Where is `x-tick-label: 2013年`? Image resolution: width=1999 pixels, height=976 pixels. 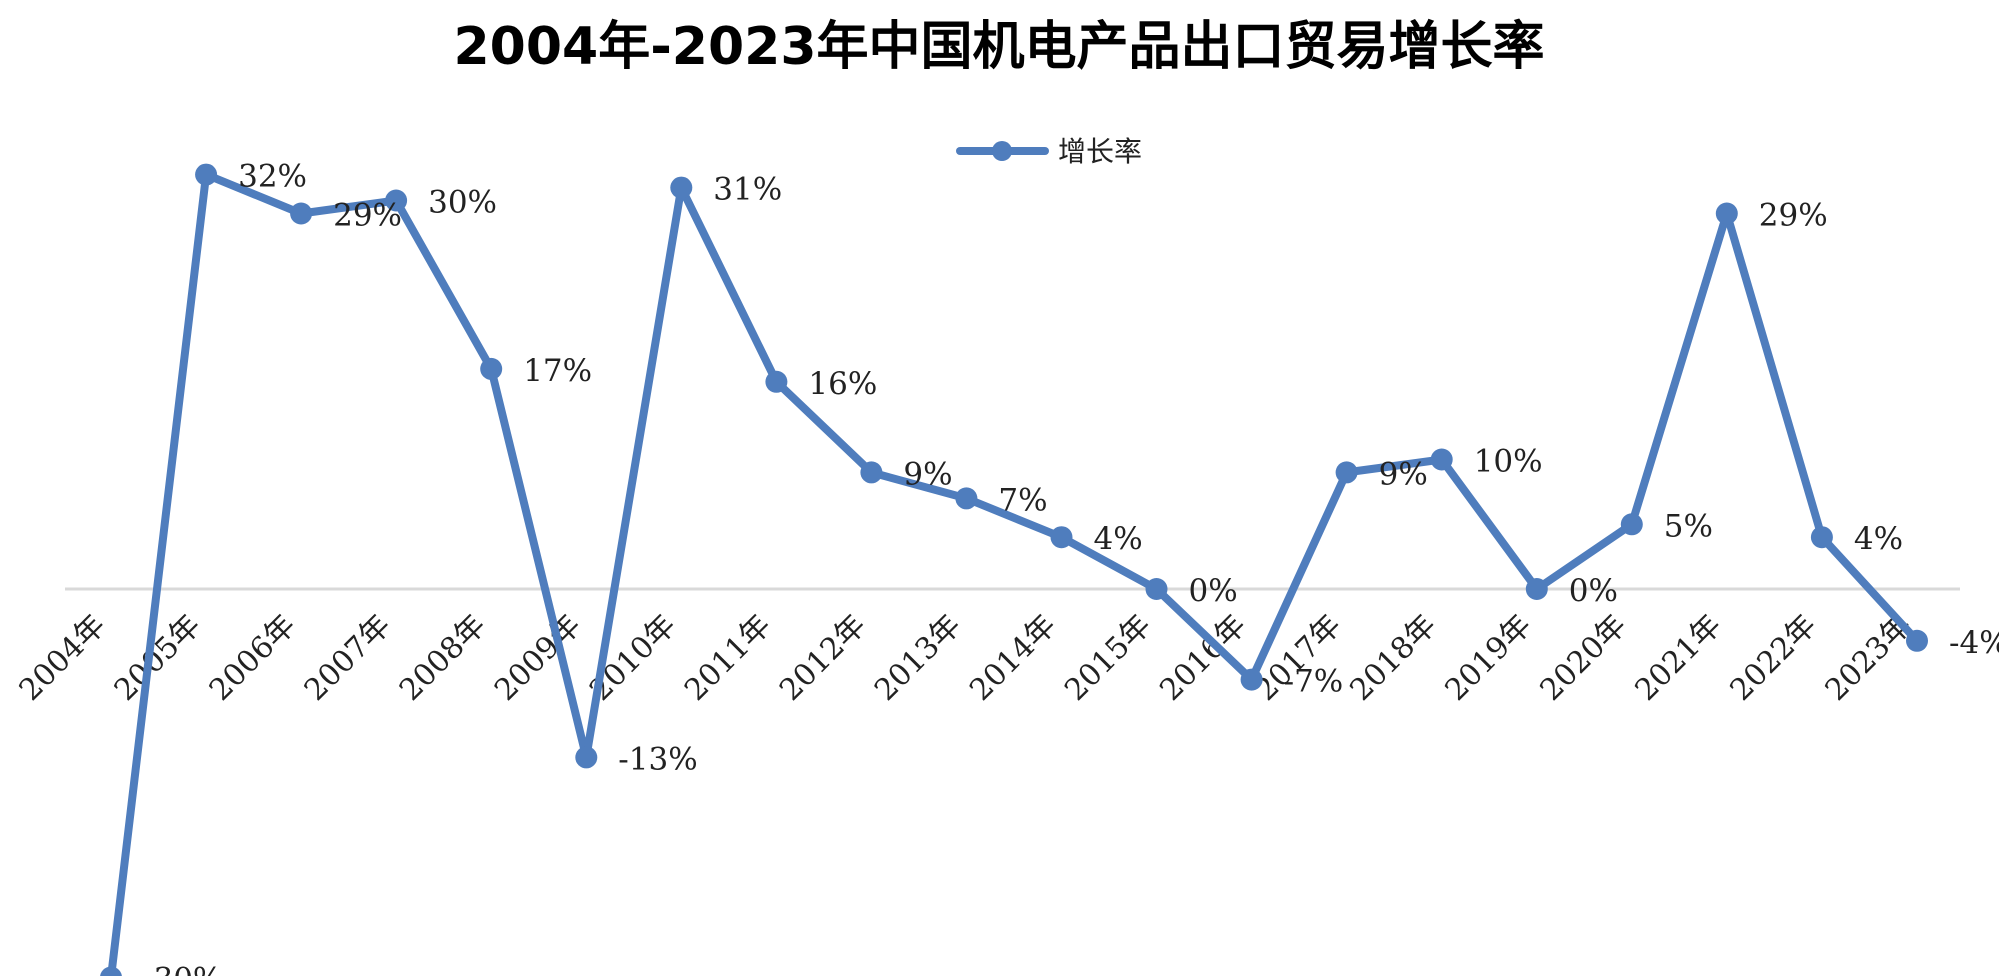 x-tick-label: 2013年 is located at coordinates (918, 658).